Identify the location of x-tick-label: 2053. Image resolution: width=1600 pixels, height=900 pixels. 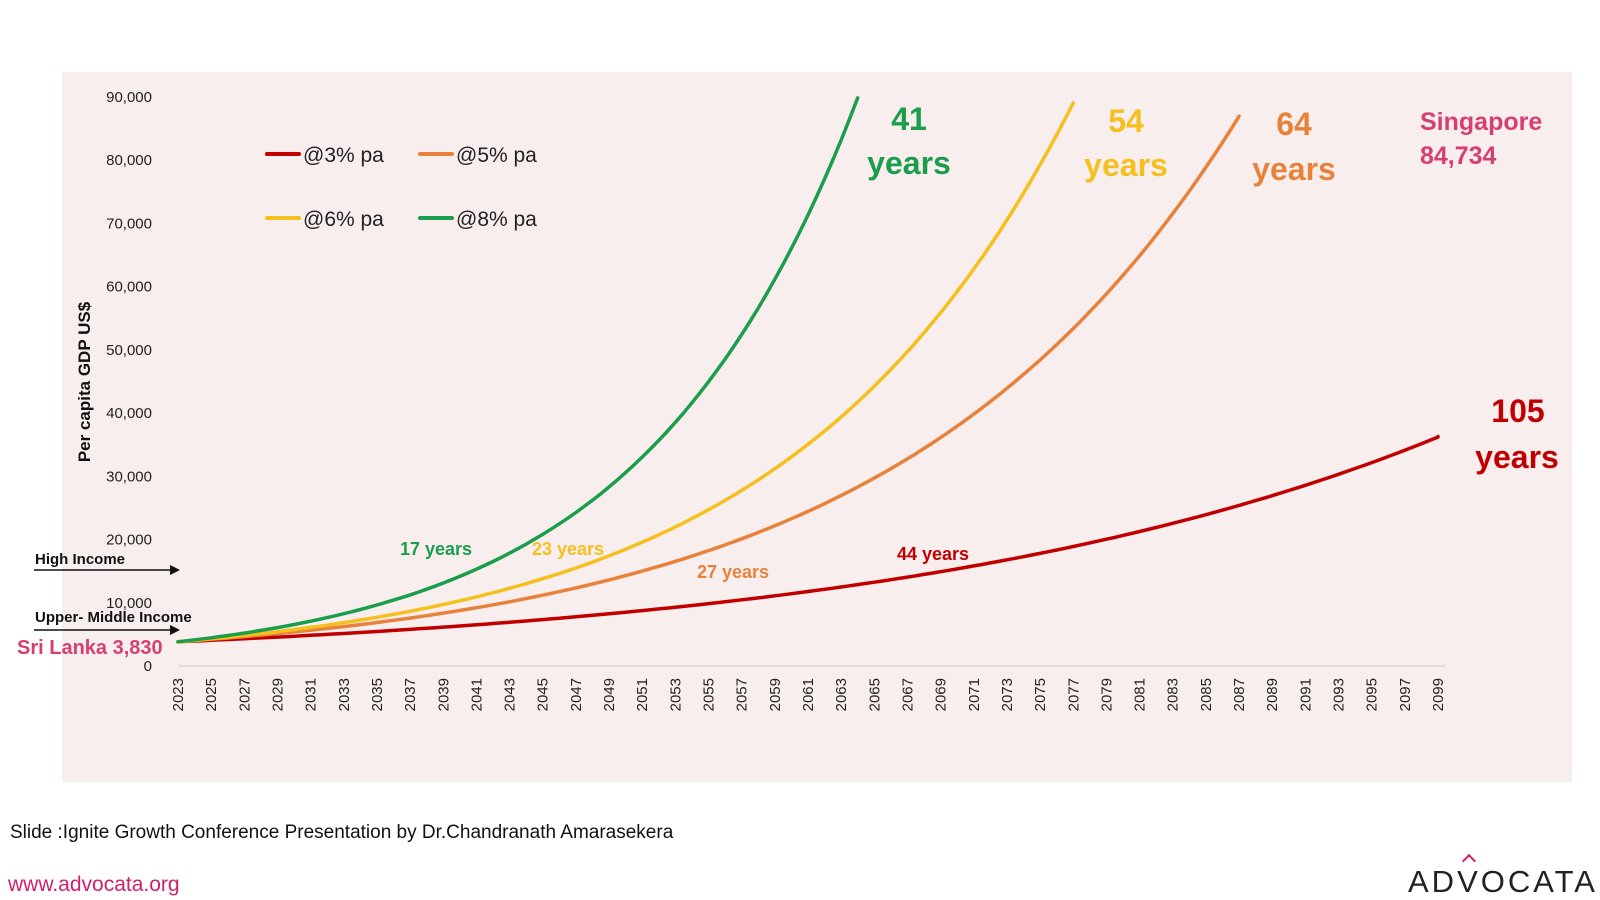
(675, 694).